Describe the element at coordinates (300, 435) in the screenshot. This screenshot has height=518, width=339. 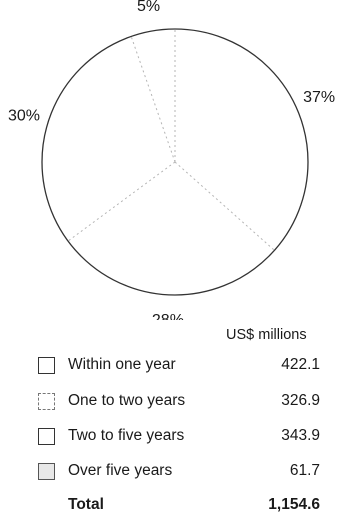
I see `legend-value: 343.9` at that location.